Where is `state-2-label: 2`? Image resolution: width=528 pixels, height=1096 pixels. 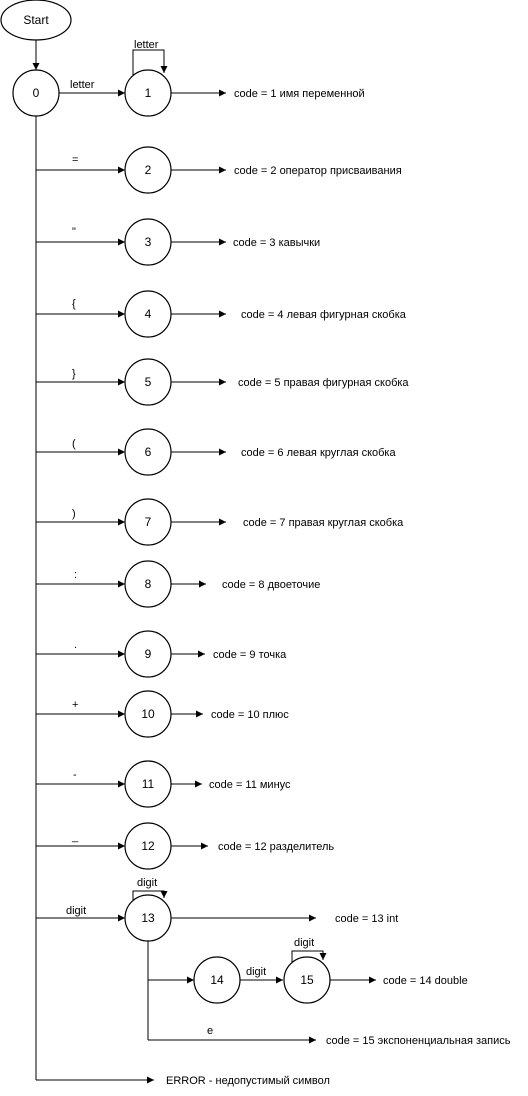 state-2-label: 2 is located at coordinates (148, 170).